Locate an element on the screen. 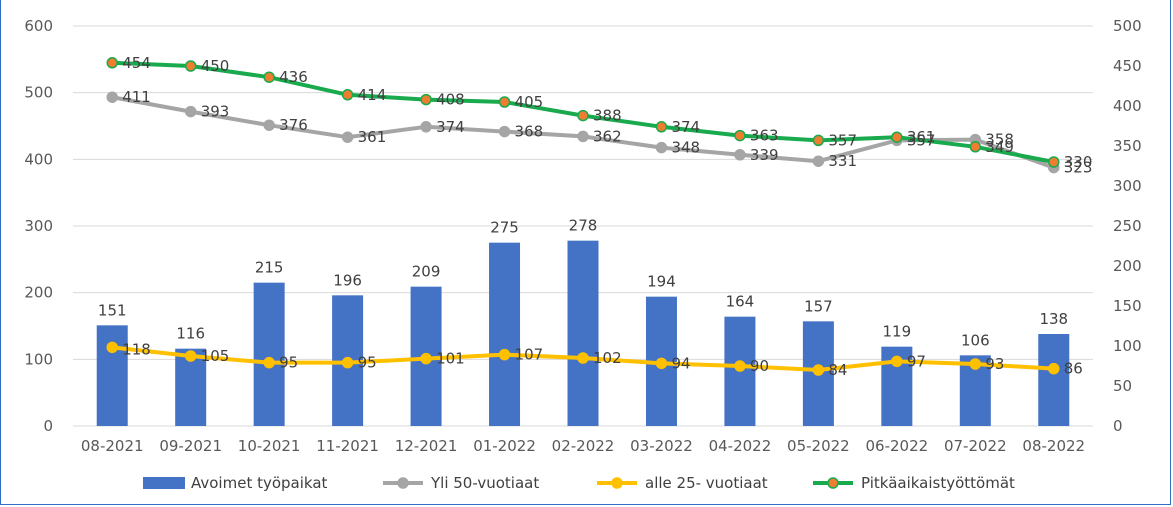 The height and width of the screenshot is (507, 1173). x-tick-label: 11-2021 is located at coordinates (347, 446).